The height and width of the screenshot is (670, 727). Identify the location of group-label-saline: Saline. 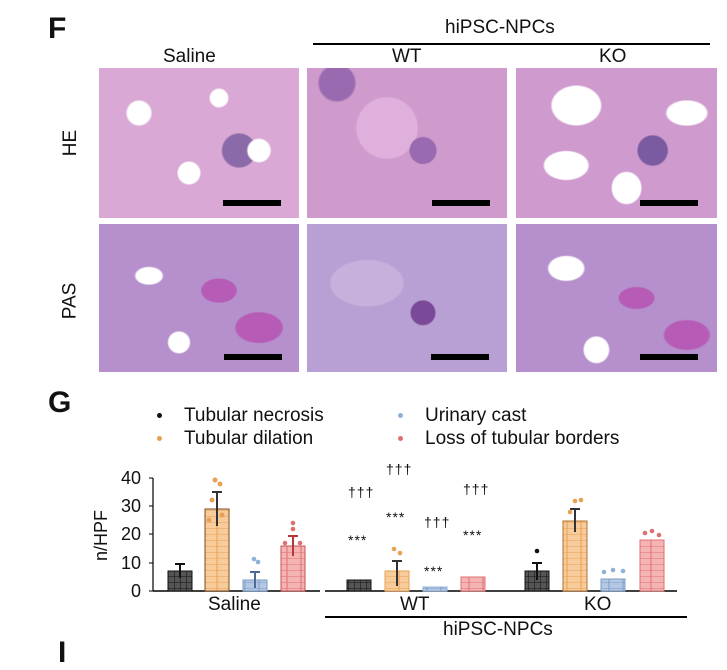
(234, 604).